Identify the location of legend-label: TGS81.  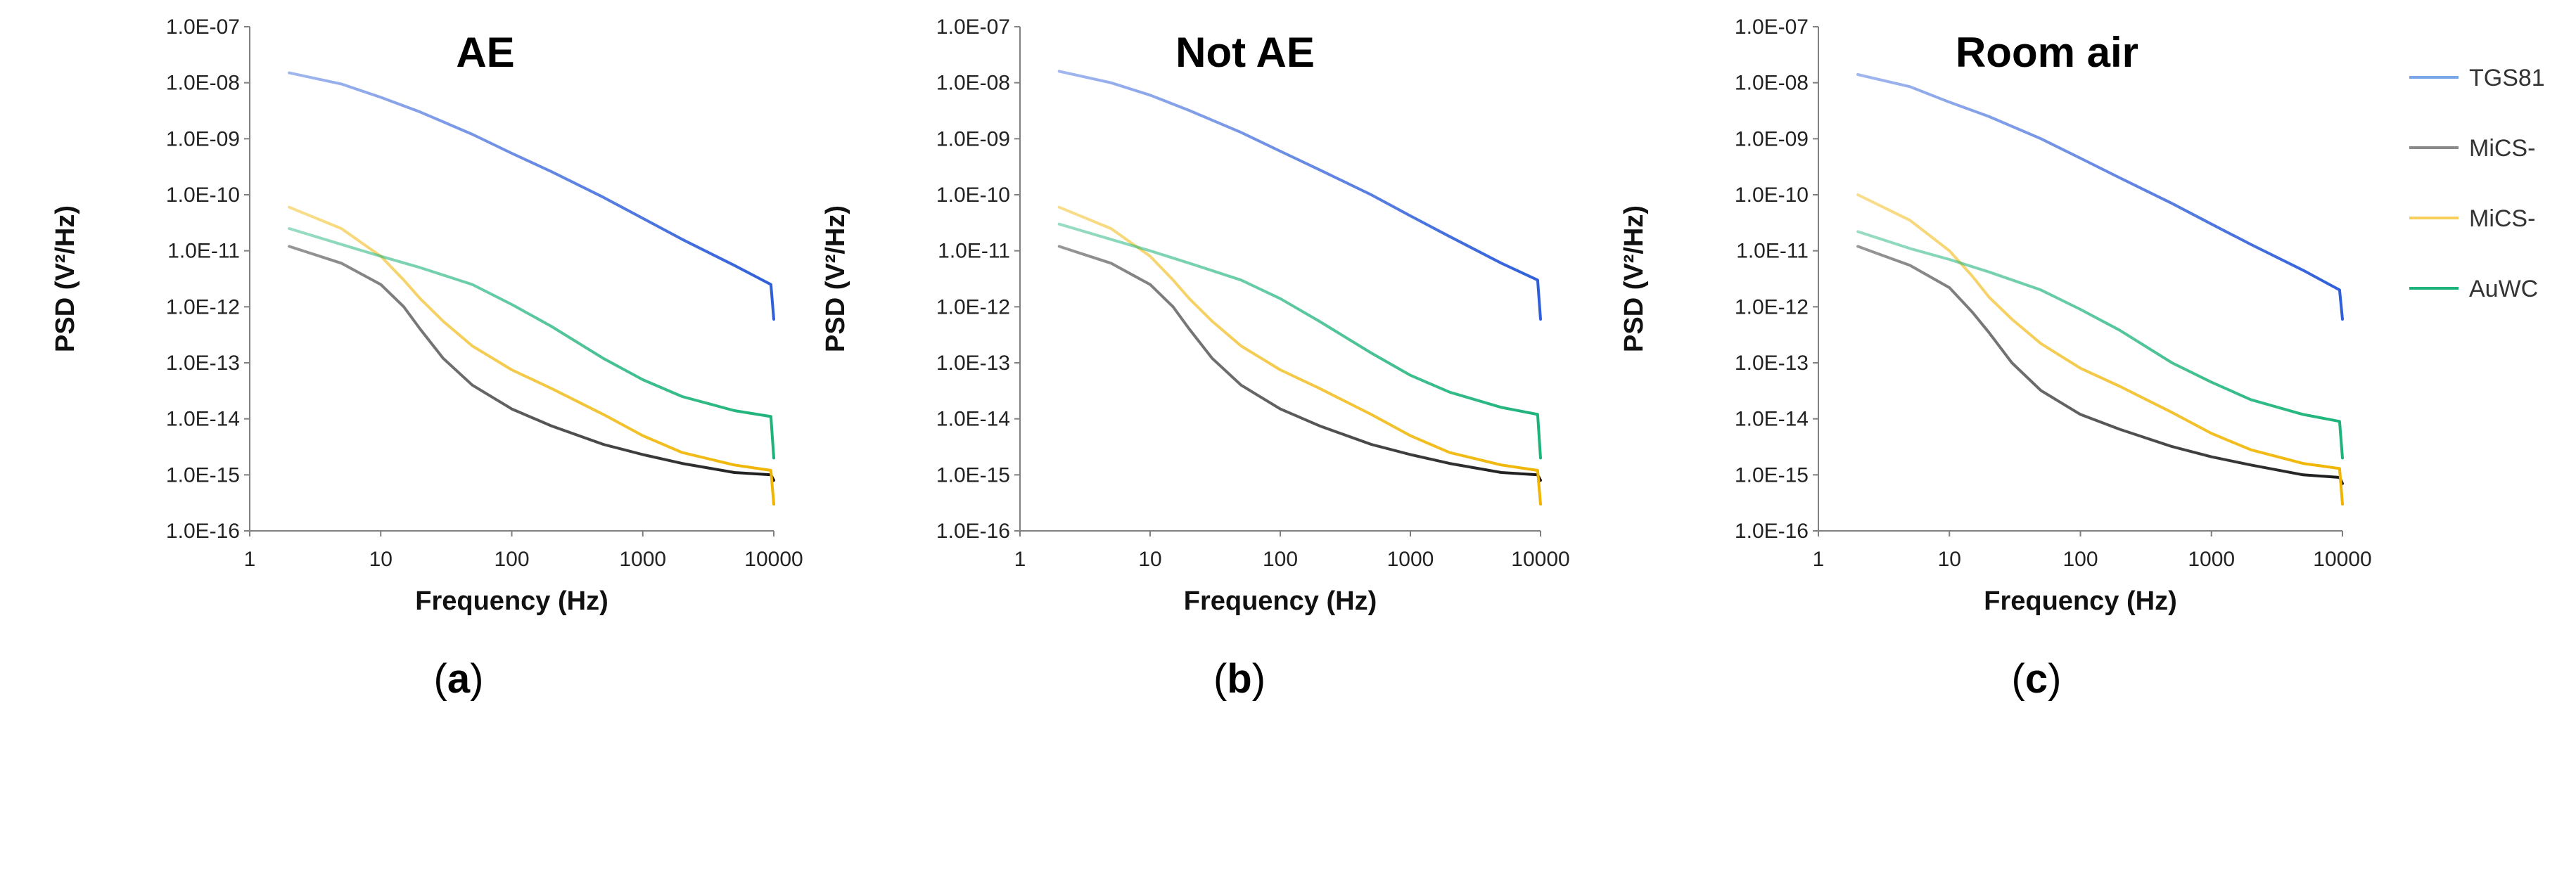
(2507, 78).